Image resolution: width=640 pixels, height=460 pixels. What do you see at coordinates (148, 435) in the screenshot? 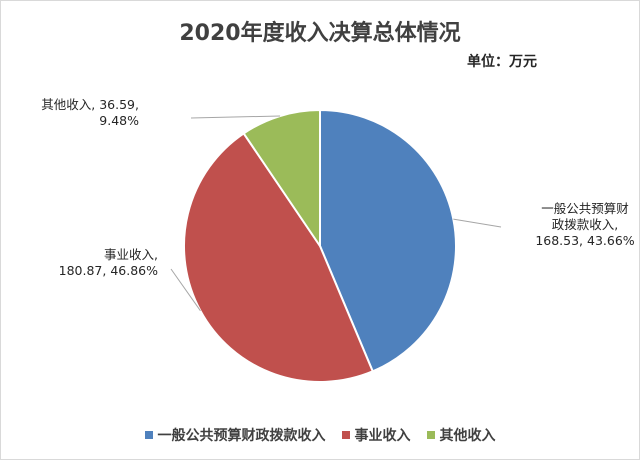
I see `legend-swatch-general-budget` at bounding box center [148, 435].